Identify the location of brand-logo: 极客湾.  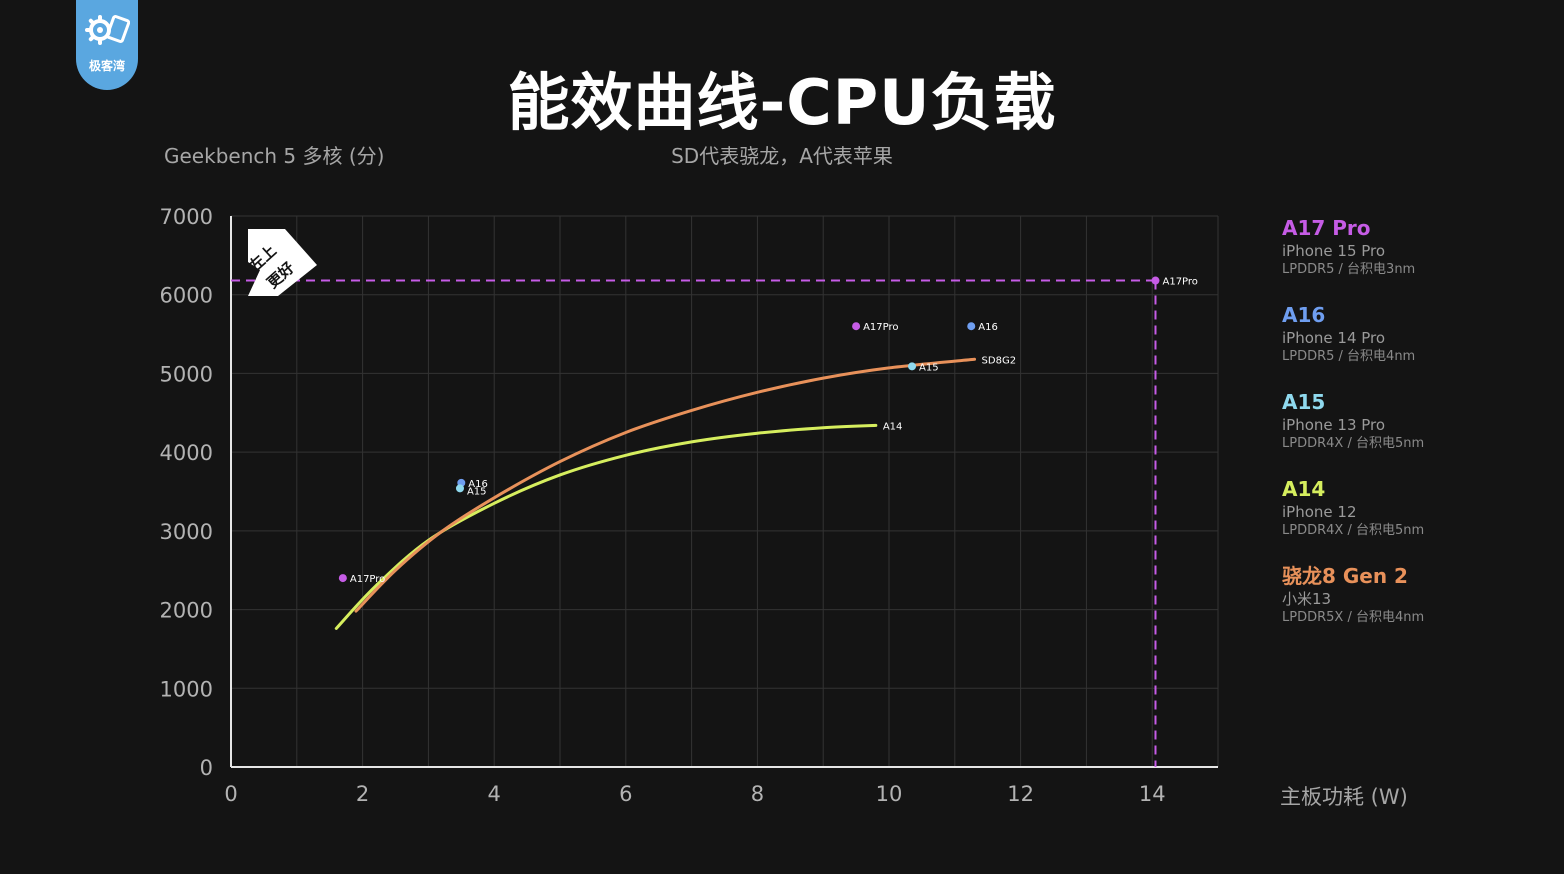
(107, 45).